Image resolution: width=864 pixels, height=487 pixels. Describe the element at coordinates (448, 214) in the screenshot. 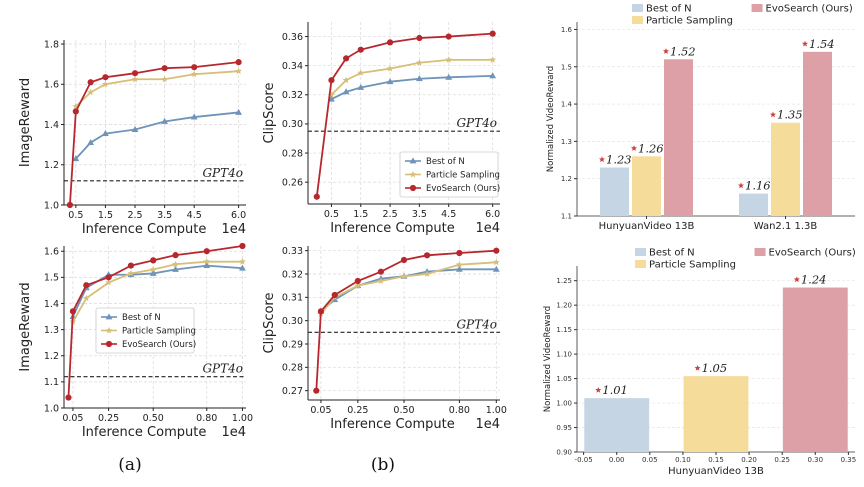

I see `x-tick-label: 4.5` at that location.